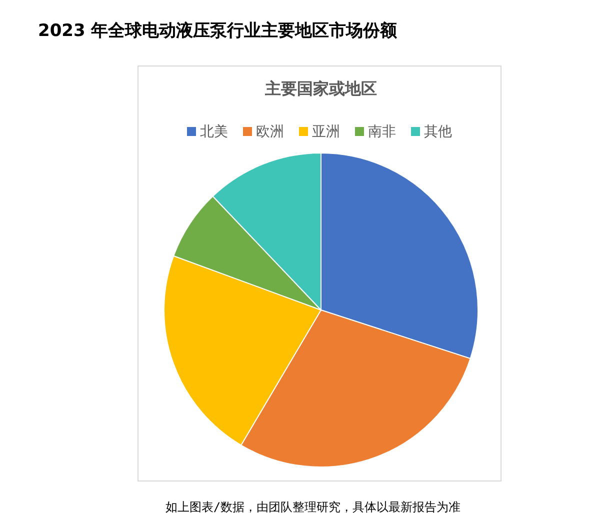  I want to click on legend-label: 南非, so click(382, 132).